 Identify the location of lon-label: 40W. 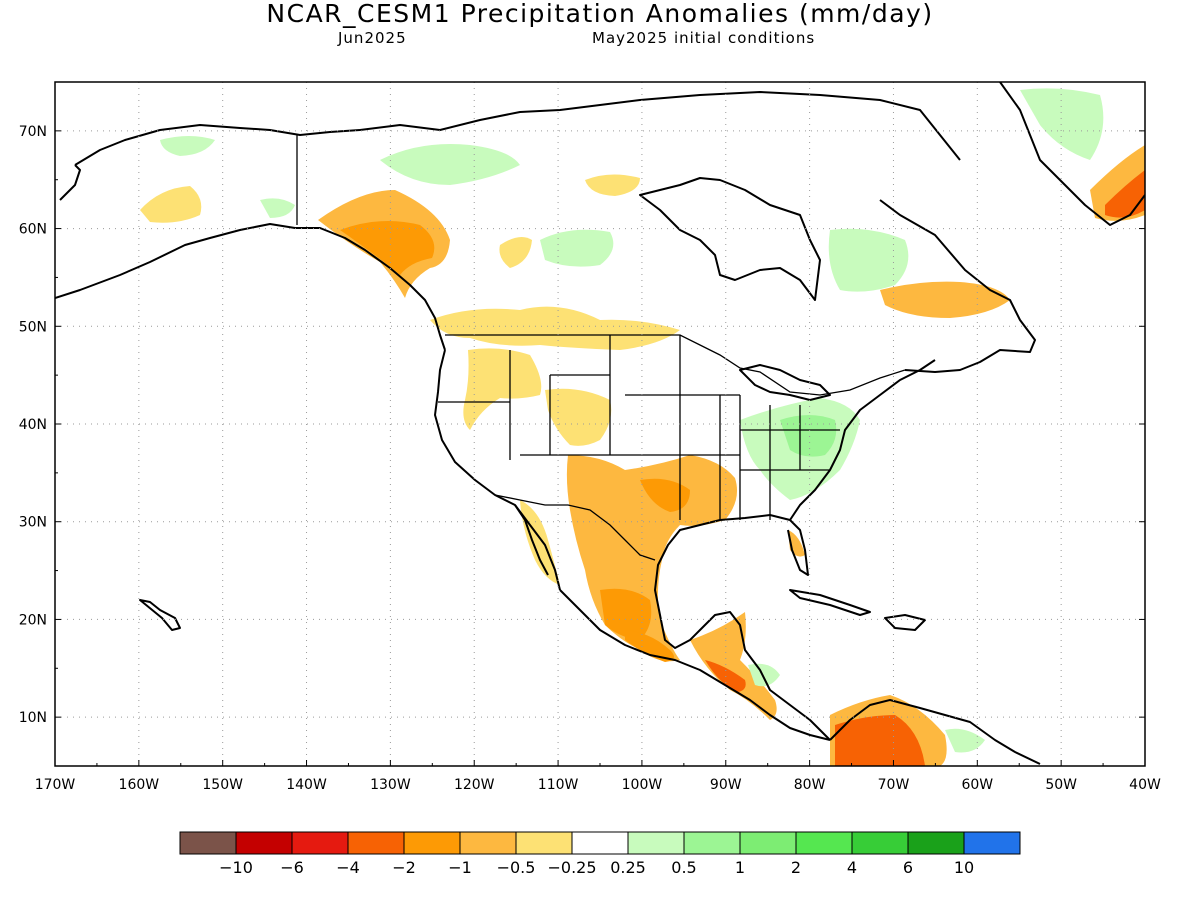
(1145, 785).